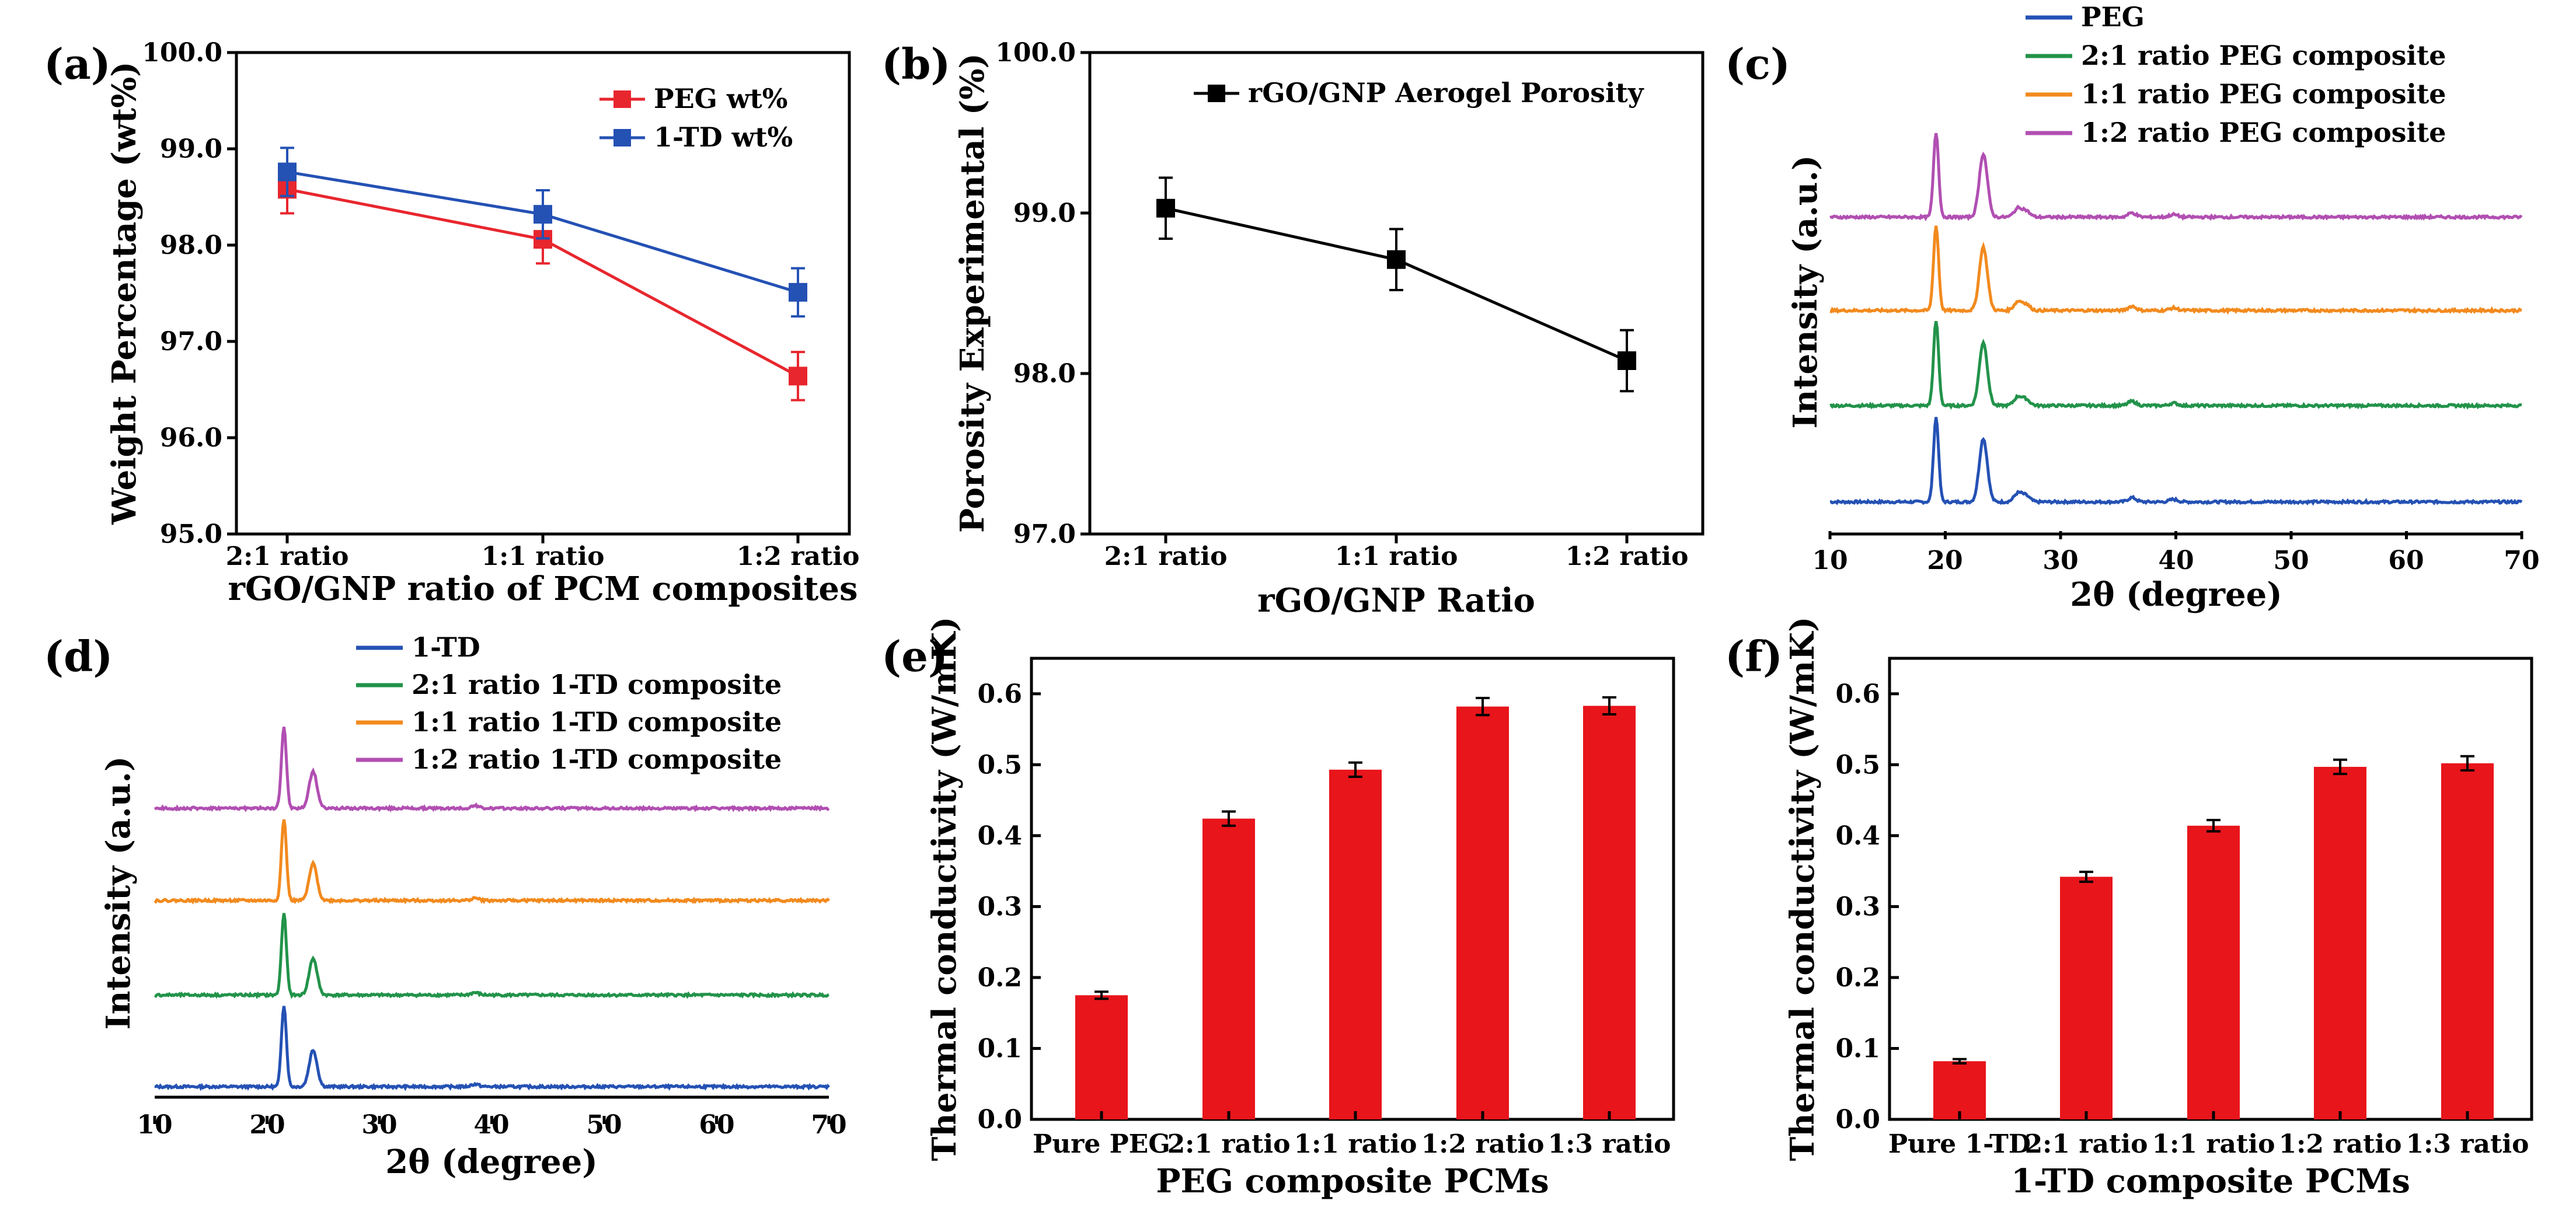 The width and height of the screenshot is (2576, 1218). I want to click on panel-d-xtick-4: 50, so click(604, 1125).